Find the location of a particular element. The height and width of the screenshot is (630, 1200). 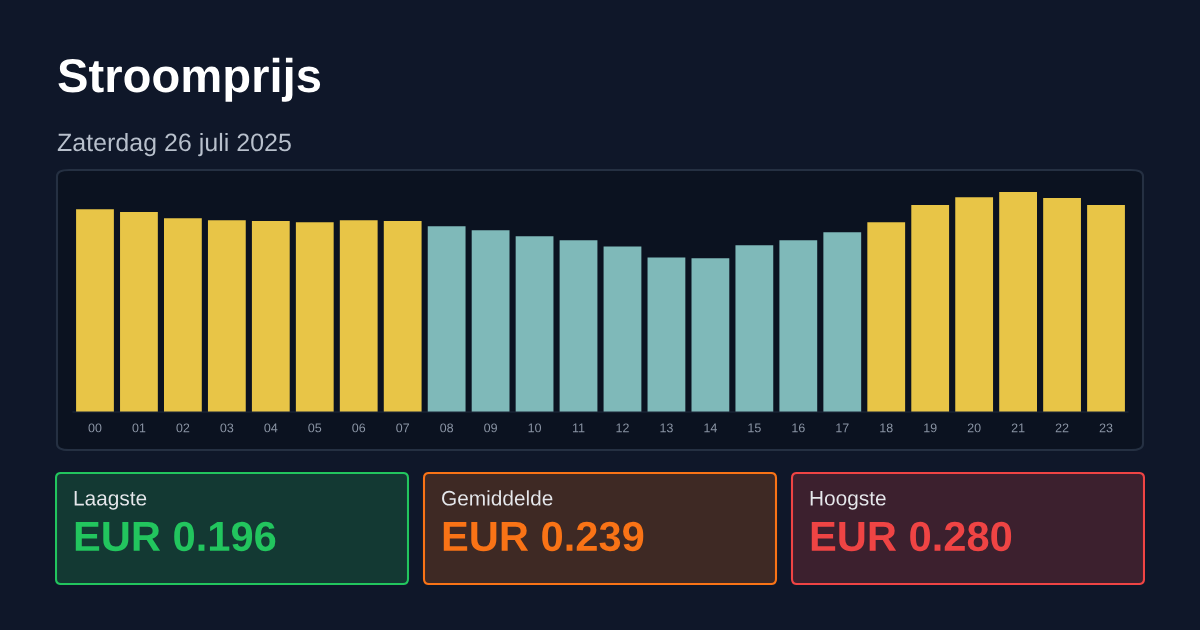

chart-title: Stroomprijs is located at coordinates (189, 79).